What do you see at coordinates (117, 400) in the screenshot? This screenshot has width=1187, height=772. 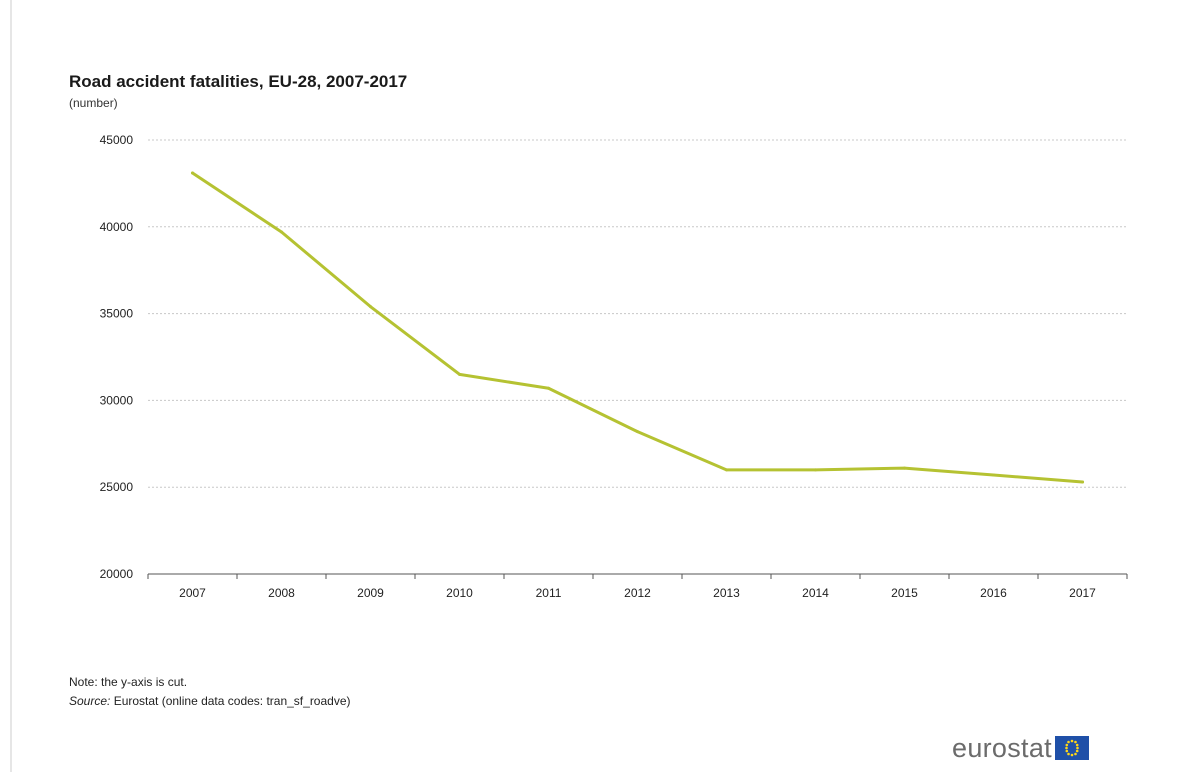 I see `y-tick-label: 30000` at bounding box center [117, 400].